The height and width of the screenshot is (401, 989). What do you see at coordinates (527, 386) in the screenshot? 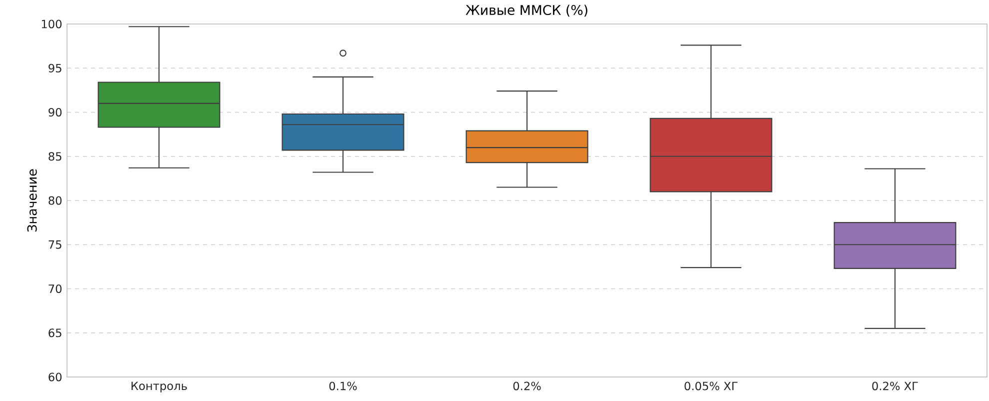
I see `x-tick-label: 0.2%` at bounding box center [527, 386].